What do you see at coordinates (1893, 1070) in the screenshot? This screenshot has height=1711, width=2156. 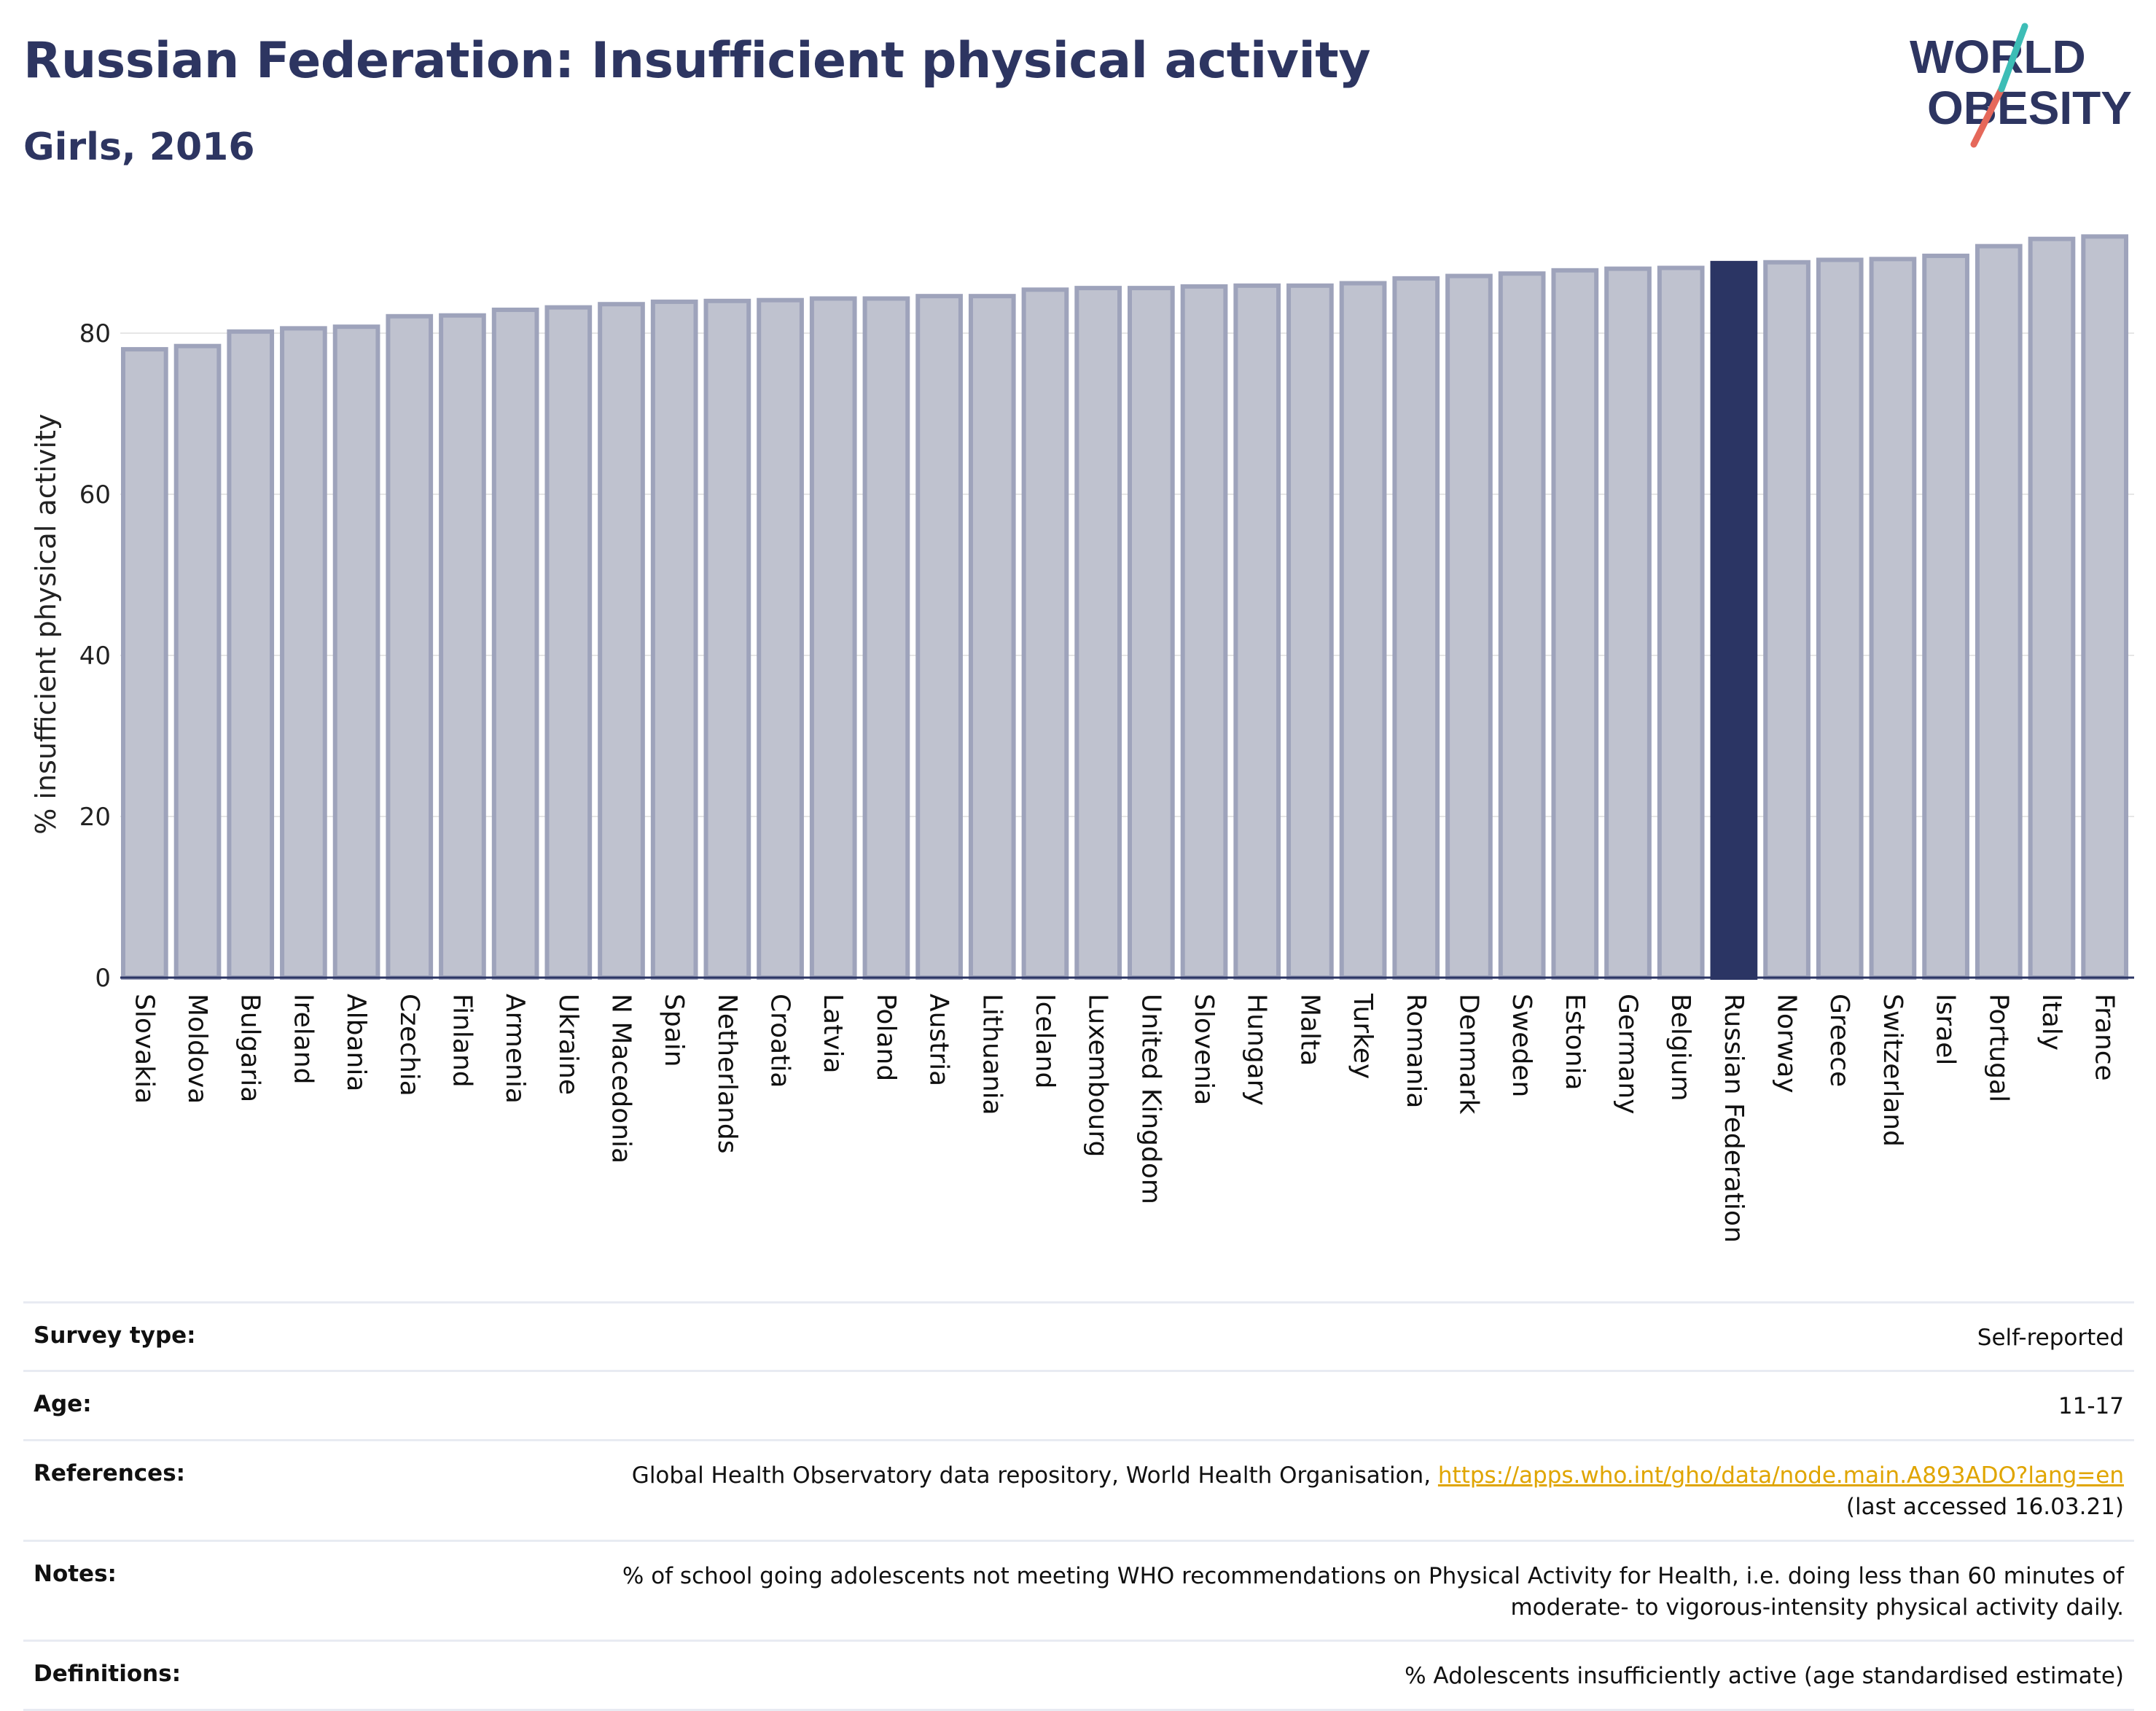 I see `x-tick-label: Switzerland` at bounding box center [1893, 1070].